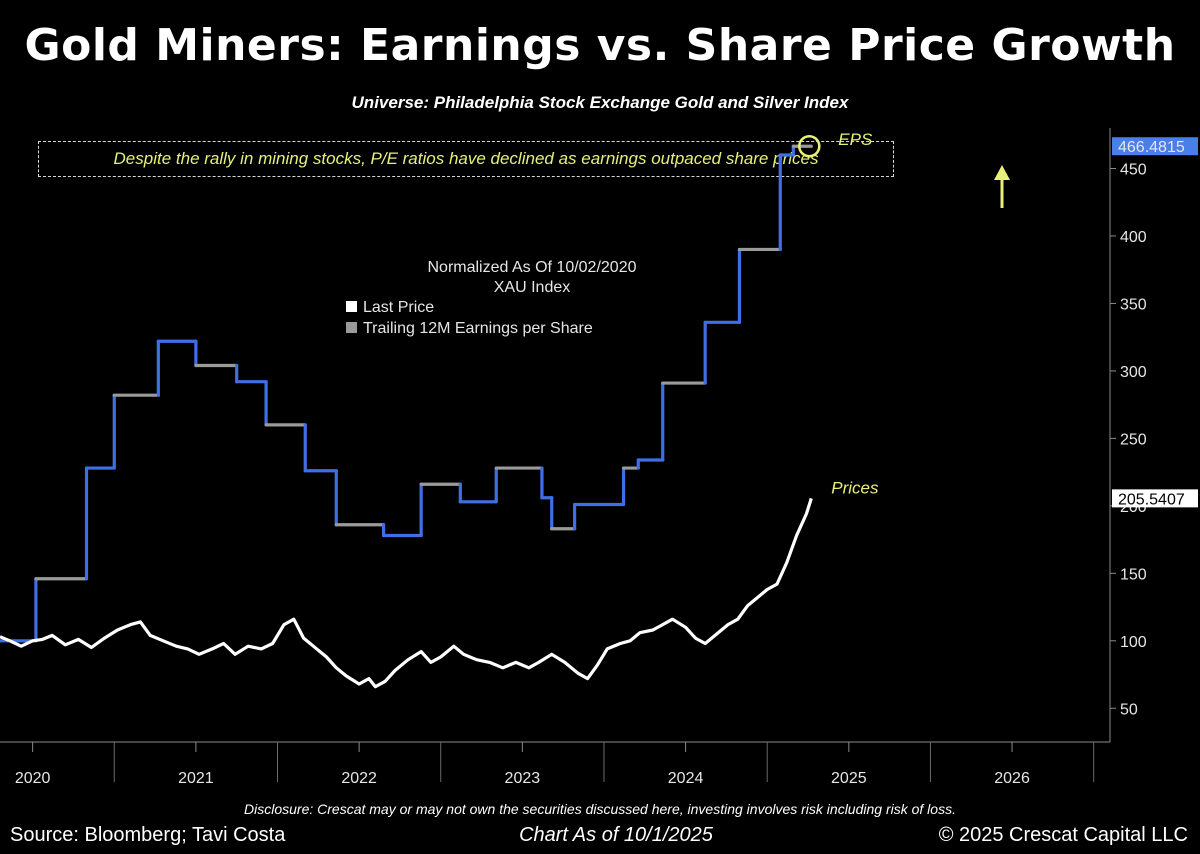  What do you see at coordinates (855, 139) in the screenshot?
I see `eps-label: EPS` at bounding box center [855, 139].